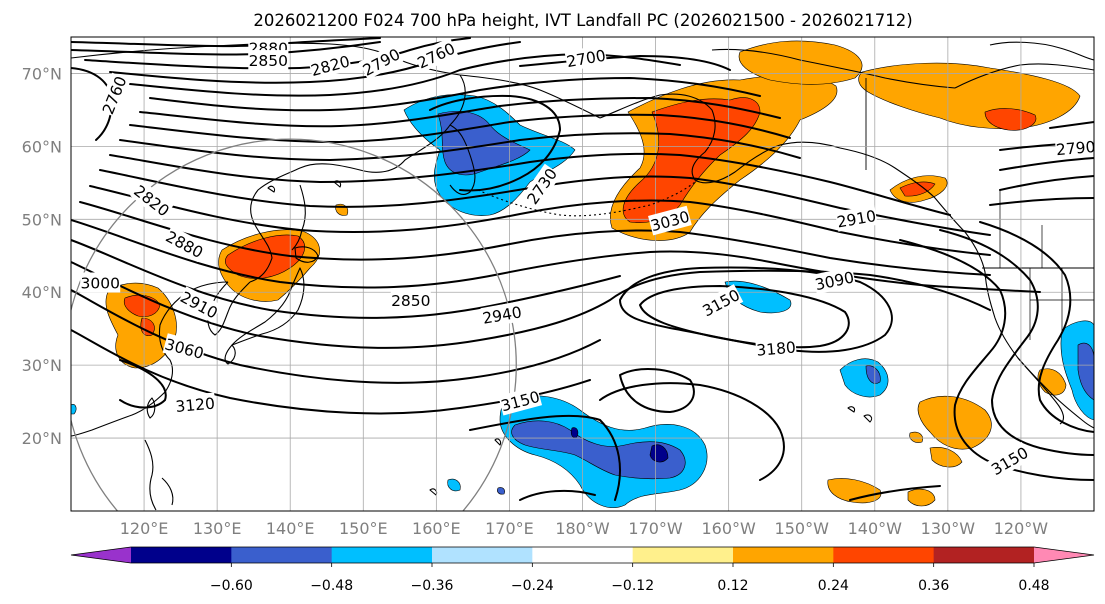 The image size is (1105, 604). What do you see at coordinates (509, 528) in the screenshot?
I see `lon-label: 170°E` at bounding box center [509, 528].